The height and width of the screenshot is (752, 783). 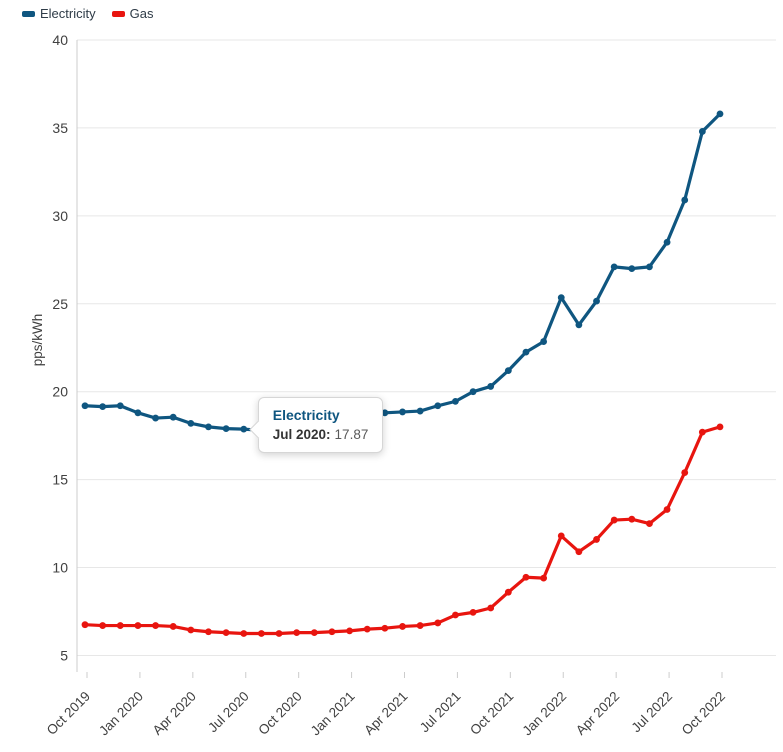 What do you see at coordinates (316, 425) in the screenshot?
I see `chart-tooltip: Electricity Jul 2020: 17.87` at bounding box center [316, 425].